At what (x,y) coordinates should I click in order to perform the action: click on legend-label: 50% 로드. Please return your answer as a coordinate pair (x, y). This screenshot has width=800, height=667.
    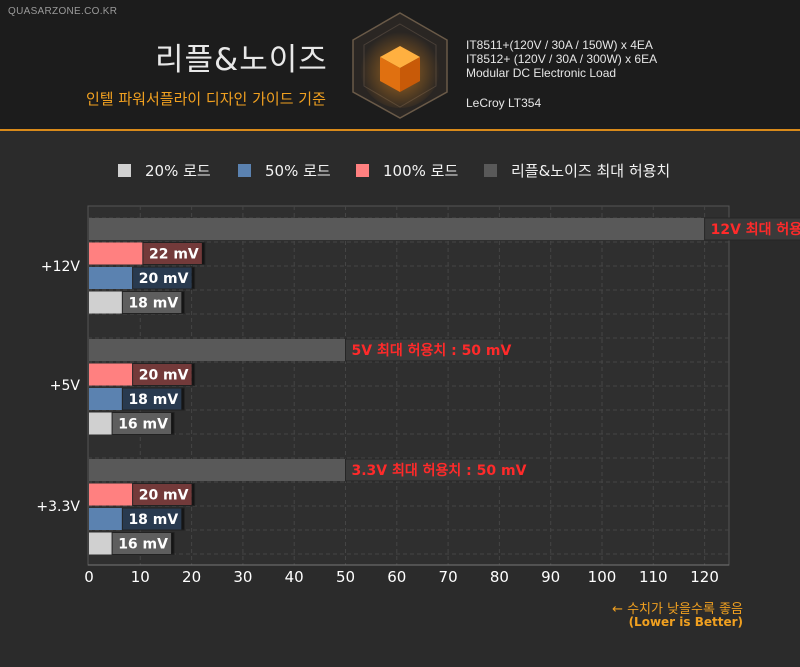
    Looking at the image, I should click on (298, 171).